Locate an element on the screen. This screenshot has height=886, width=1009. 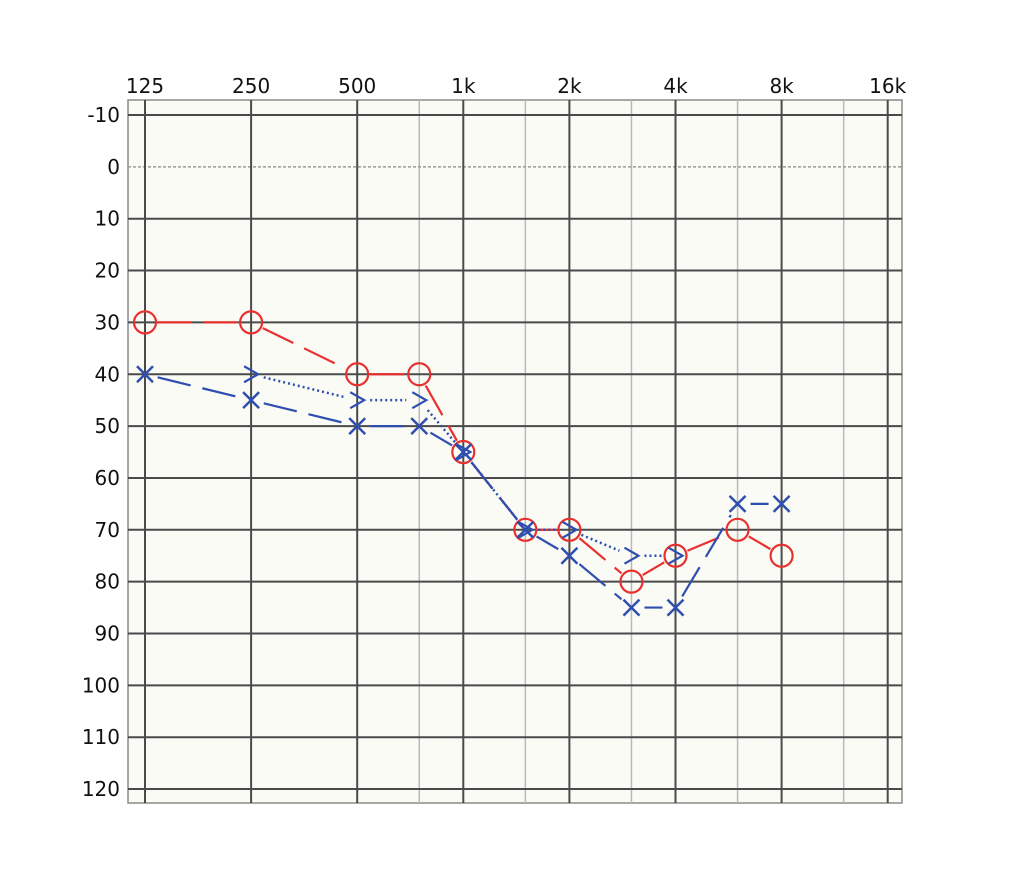
y-tick-label: 10 is located at coordinates (107, 219).